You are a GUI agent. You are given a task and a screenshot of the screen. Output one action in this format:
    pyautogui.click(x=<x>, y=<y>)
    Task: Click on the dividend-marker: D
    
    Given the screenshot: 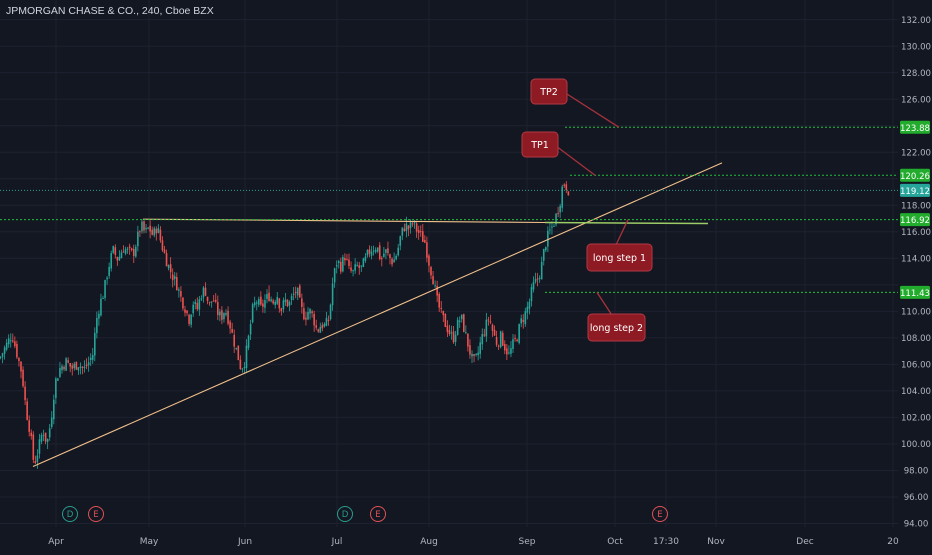 What is the action you would take?
    pyautogui.click(x=345, y=514)
    